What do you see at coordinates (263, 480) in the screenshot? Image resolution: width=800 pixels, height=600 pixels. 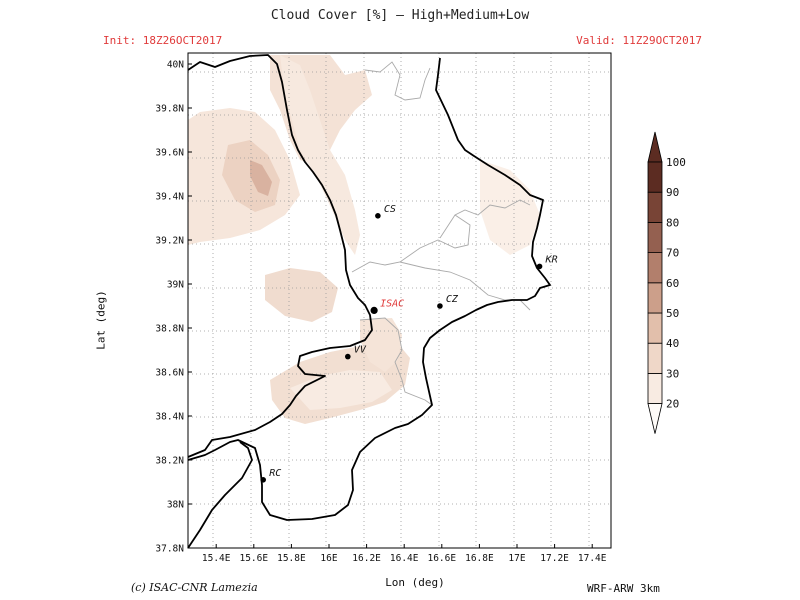 I see `city-marker-rc` at bounding box center [263, 480].